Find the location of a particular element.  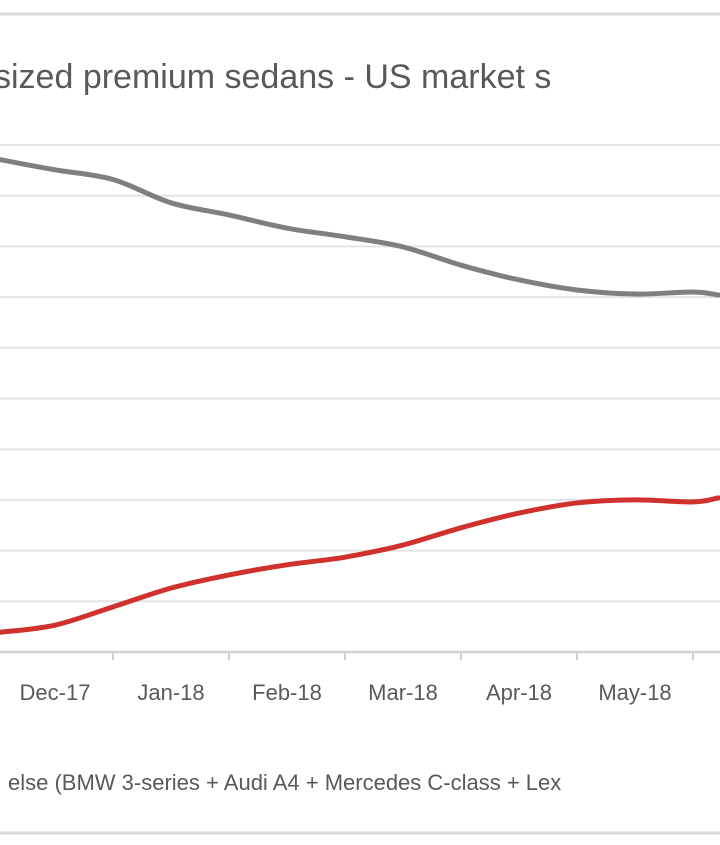

x-axis-ticks is located at coordinates (403, 656).